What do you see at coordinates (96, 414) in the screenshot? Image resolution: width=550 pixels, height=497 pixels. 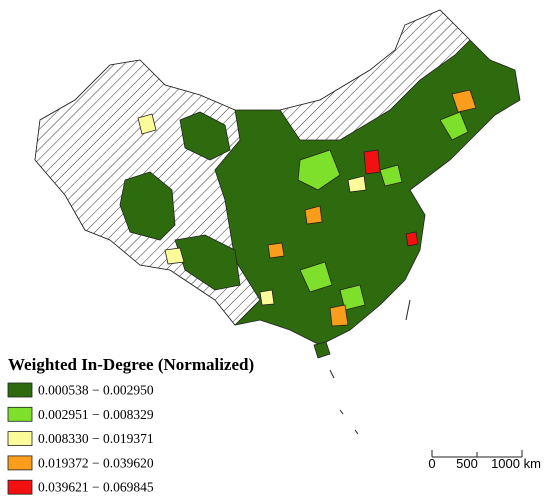 I see `legend-label: 0.002951 − 0.008329` at bounding box center [96, 414].